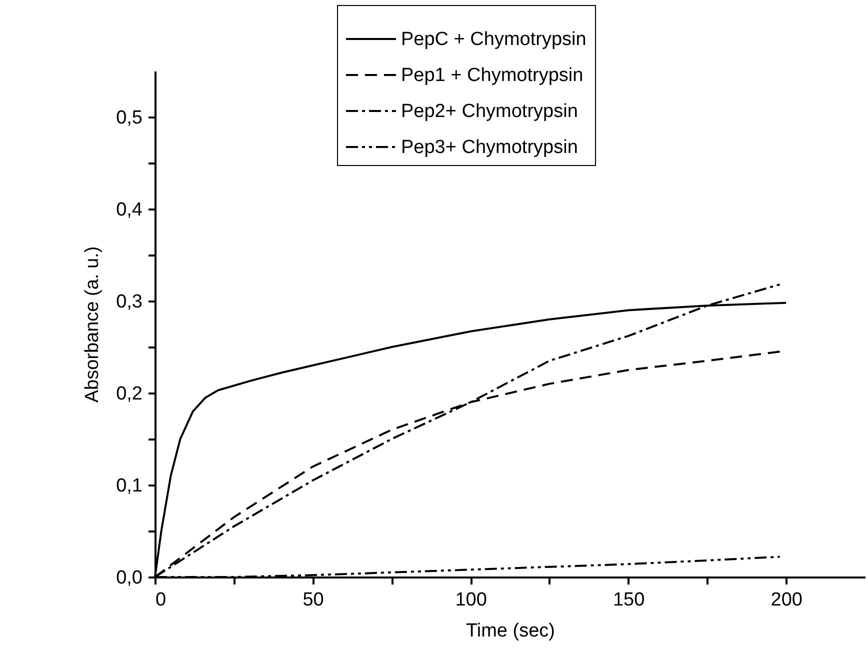  What do you see at coordinates (786, 600) in the screenshot?
I see `x-tick-label: 200` at bounding box center [786, 600].